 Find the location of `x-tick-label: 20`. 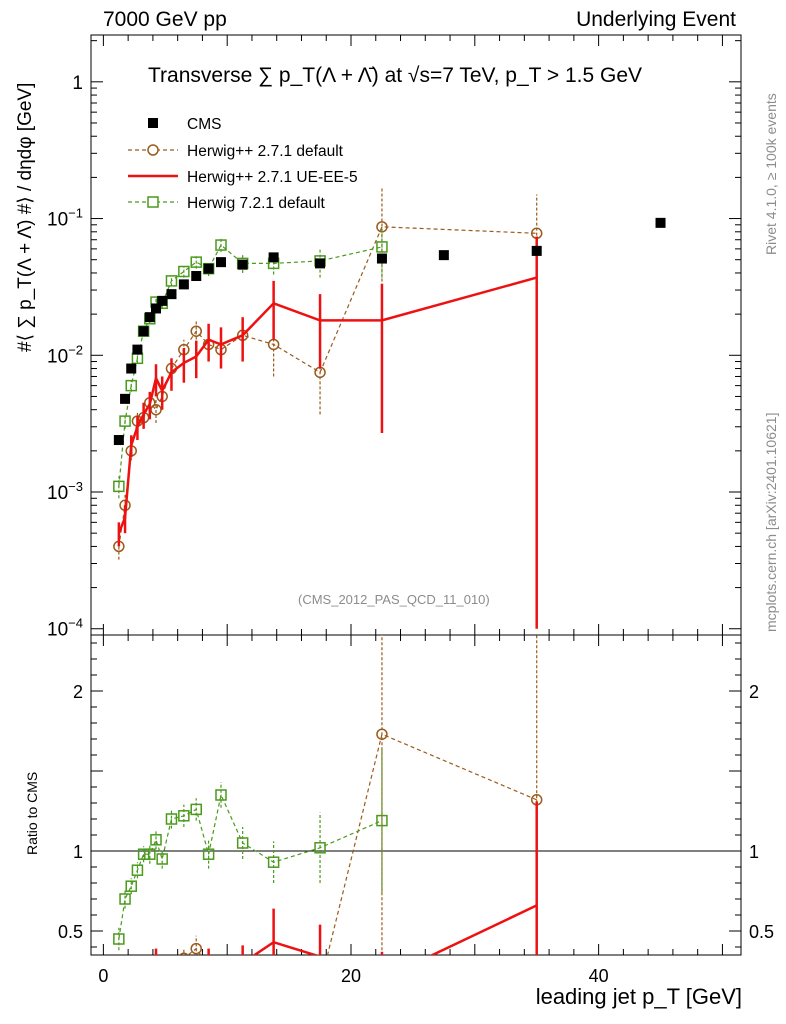

x-tick-label: 20 is located at coordinates (351, 976).